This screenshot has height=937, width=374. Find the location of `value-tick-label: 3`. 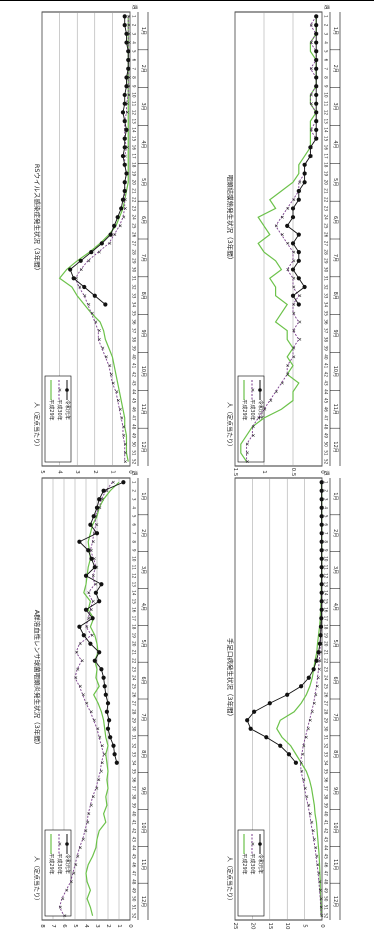

value-tick-label: 3 is located at coordinates (97, 926).